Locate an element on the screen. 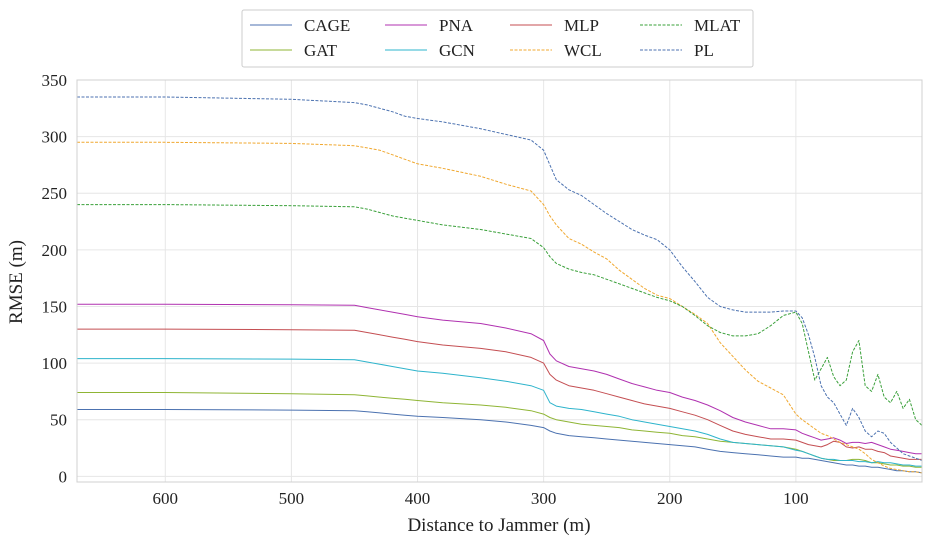 This screenshot has width=931, height=546. legend-label-pna: PNA is located at coordinates (456, 25).